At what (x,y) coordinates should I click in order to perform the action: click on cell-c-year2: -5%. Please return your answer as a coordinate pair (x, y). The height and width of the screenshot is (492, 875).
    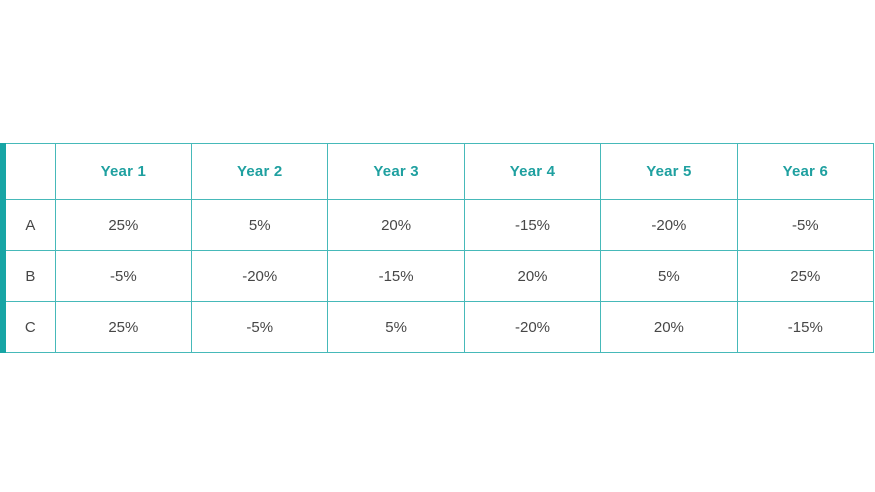
    Looking at the image, I should click on (260, 327).